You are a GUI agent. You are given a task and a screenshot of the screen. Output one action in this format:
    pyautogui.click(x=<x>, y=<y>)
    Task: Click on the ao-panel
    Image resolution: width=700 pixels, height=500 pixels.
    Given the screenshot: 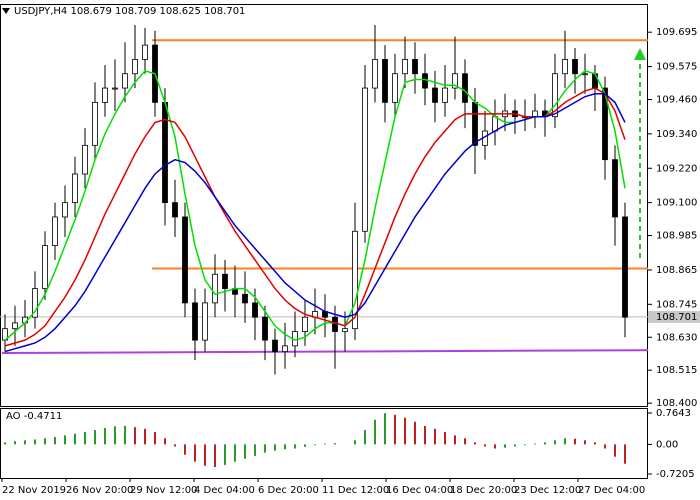 What is the action you would take?
    pyautogui.click(x=324, y=443)
    